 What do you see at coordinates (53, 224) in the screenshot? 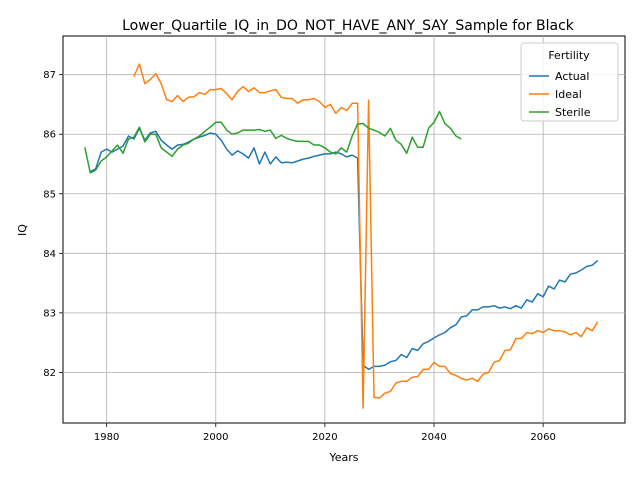
I see `y-axis: 82 83 84 85 86 87` at bounding box center [53, 224].